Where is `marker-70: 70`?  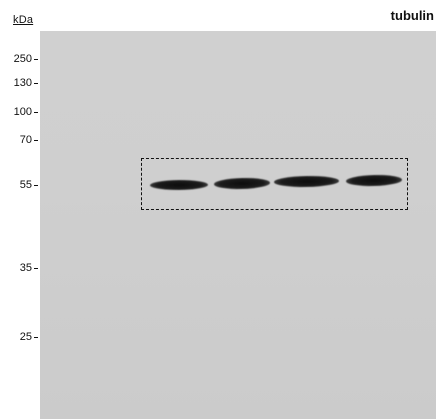 marker-70: 70 is located at coordinates (29, 140).